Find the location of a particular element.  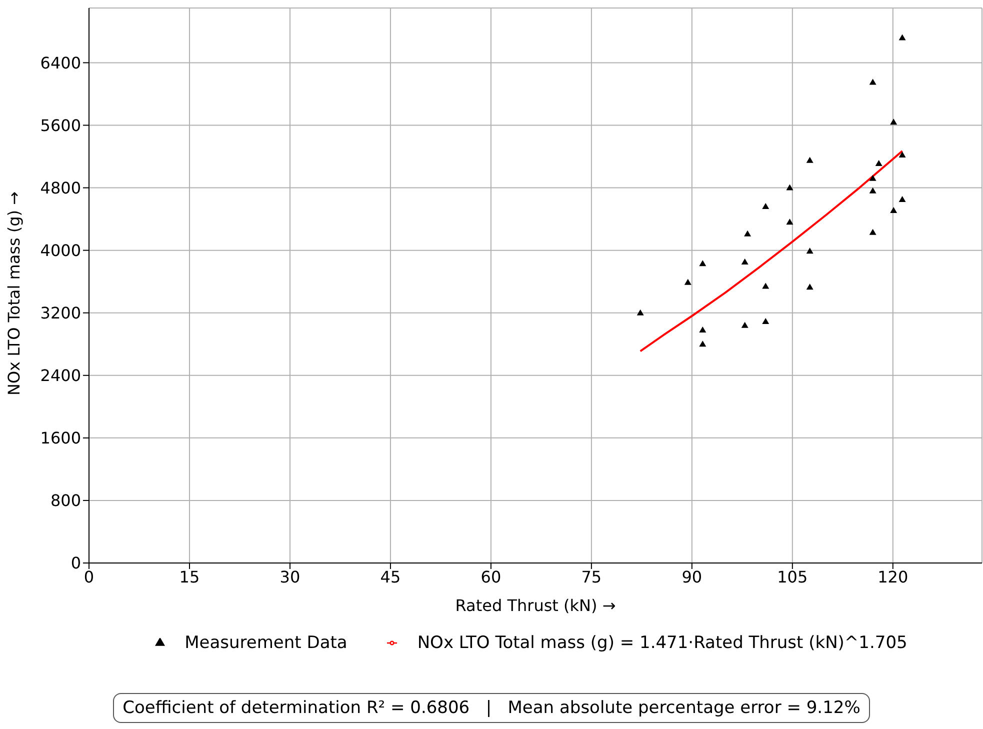

y-tick-label: 4800 is located at coordinates (60, 188).